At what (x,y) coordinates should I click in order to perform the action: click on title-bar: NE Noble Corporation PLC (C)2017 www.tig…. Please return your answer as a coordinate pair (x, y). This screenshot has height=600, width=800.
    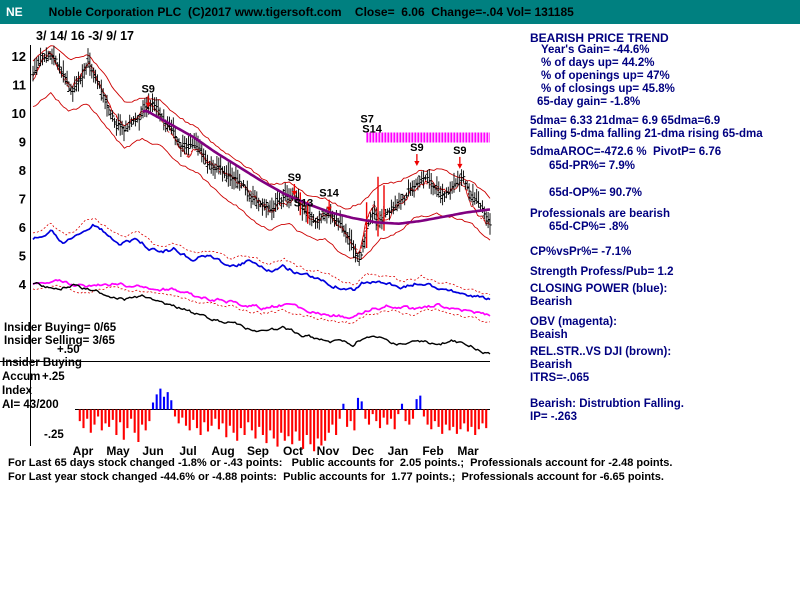
    Looking at the image, I should click on (400, 12).